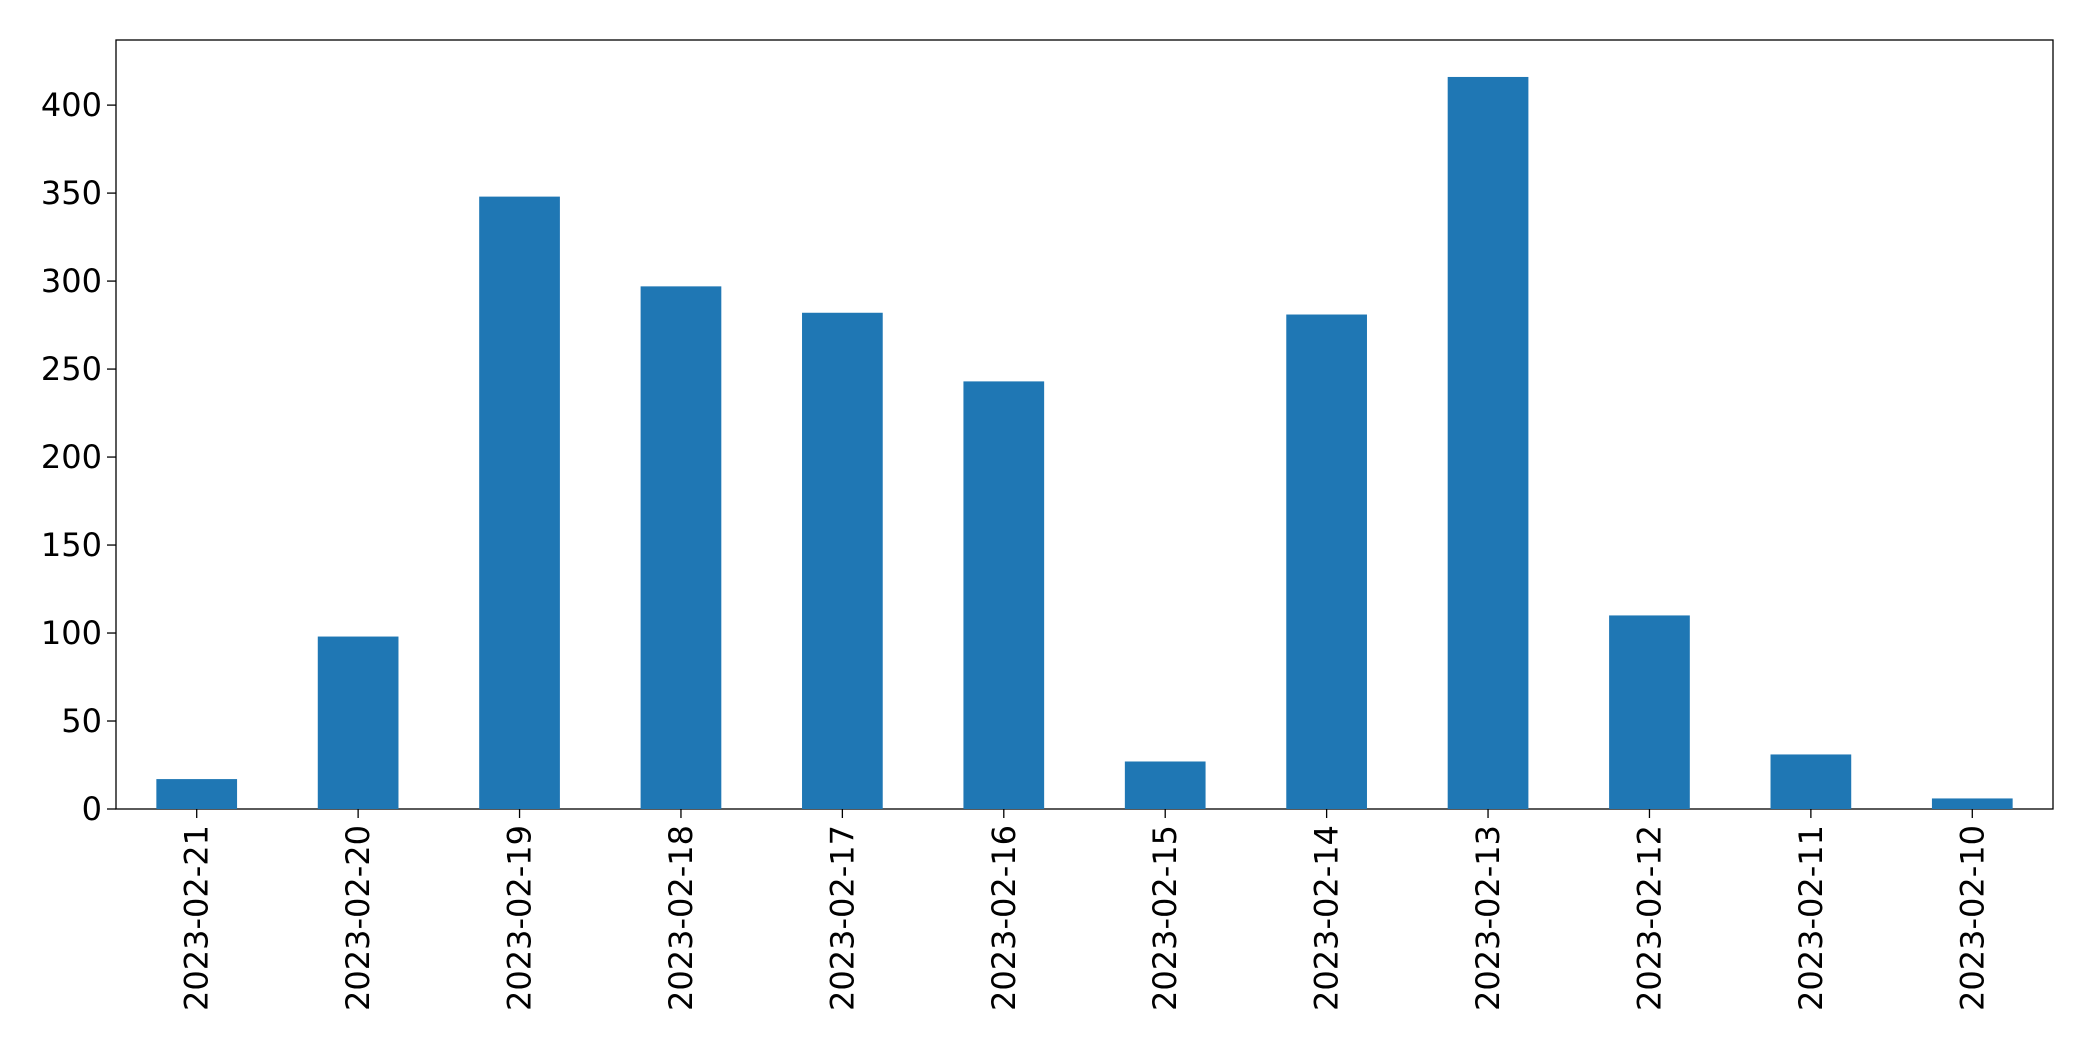 The image size is (2093, 1061). I want to click on x-tick-label: 2023-02-11, so click(1811, 918).